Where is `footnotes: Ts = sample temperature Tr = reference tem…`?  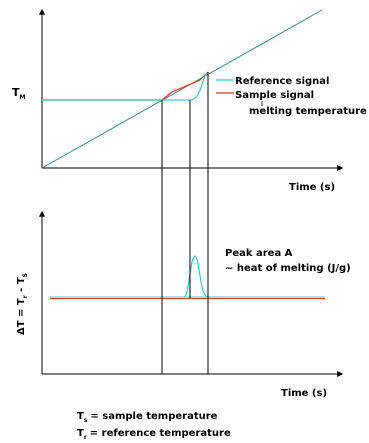
footnotes: Ts = sample temperature Tr = reference tem… is located at coordinates (154, 426).